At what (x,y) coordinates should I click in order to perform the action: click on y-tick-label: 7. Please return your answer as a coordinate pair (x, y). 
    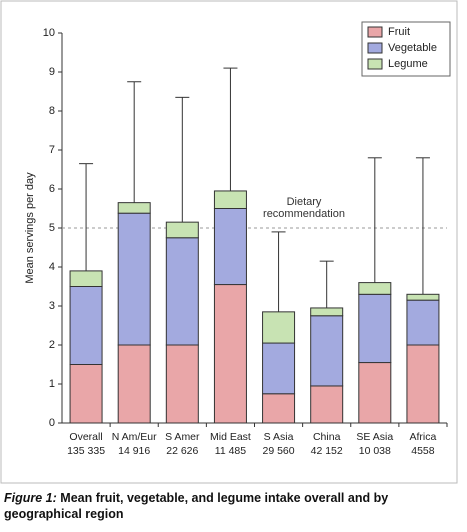
    Looking at the image, I should click on (52, 150).